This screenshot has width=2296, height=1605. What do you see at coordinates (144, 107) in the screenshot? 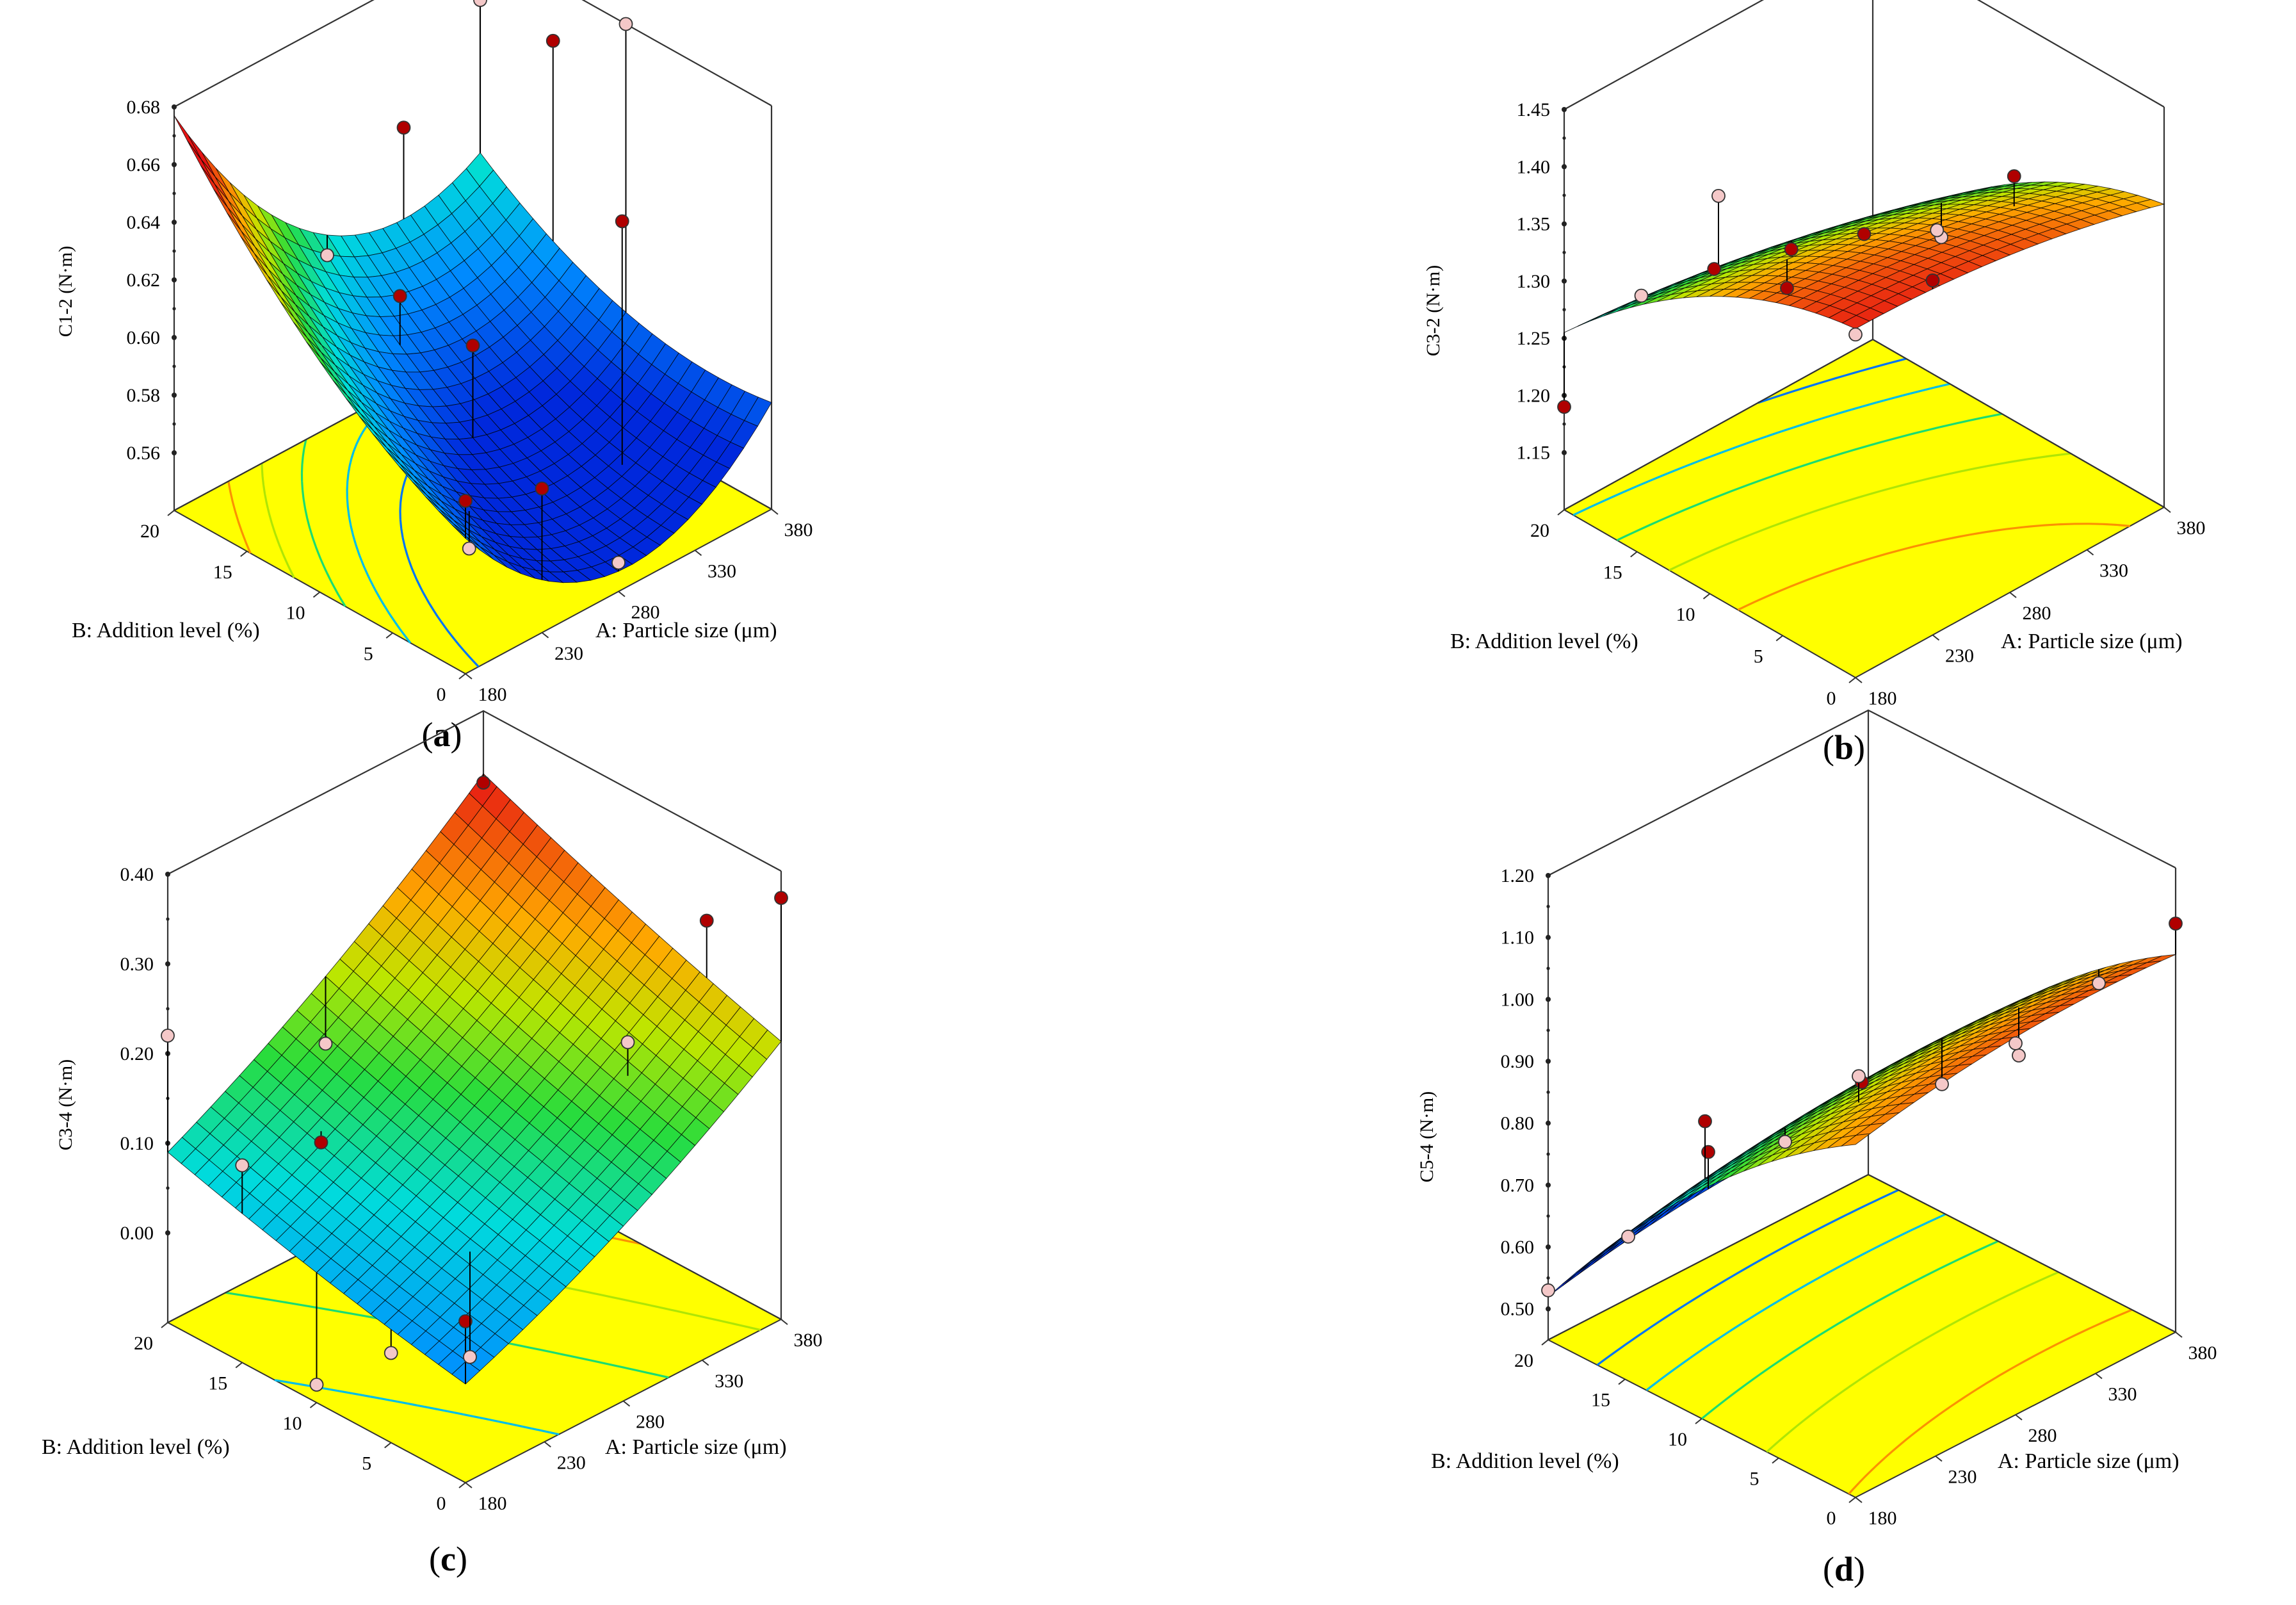
I see `z-tick-label: 0.68` at bounding box center [144, 107].